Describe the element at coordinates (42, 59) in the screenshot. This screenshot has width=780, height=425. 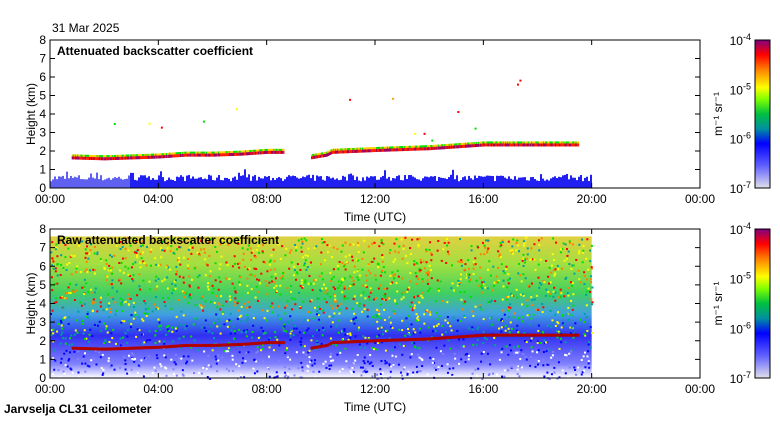
I see `y-tick-label: 7` at that location.